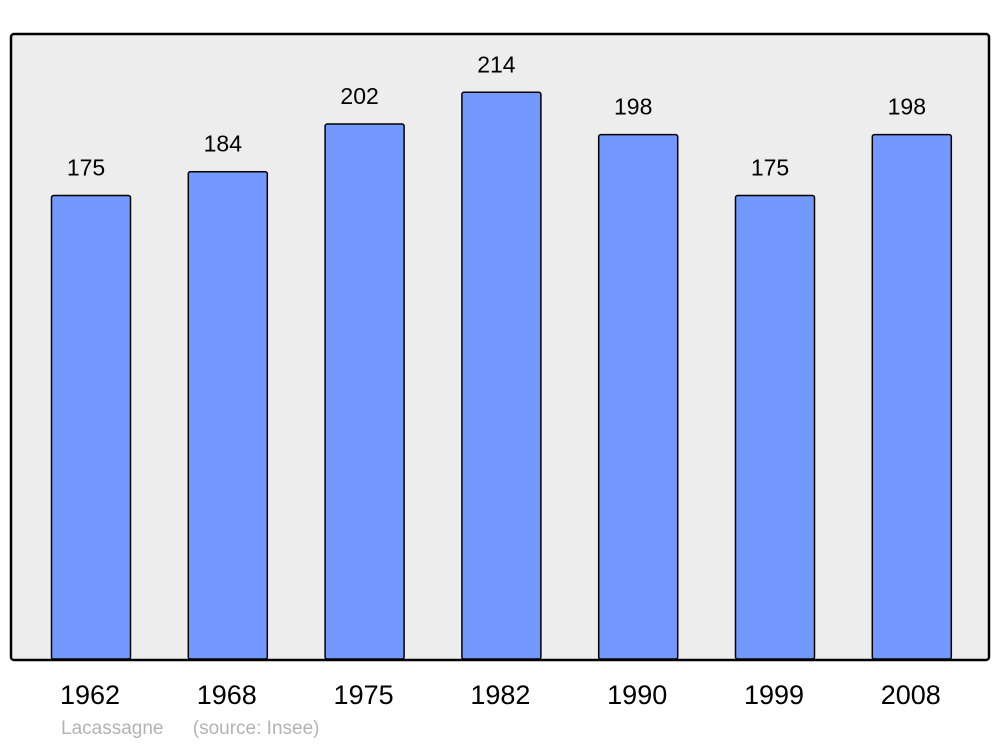 The width and height of the screenshot is (1000, 747). I want to click on footer: Lacassagne (source: Insee), so click(202, 729).